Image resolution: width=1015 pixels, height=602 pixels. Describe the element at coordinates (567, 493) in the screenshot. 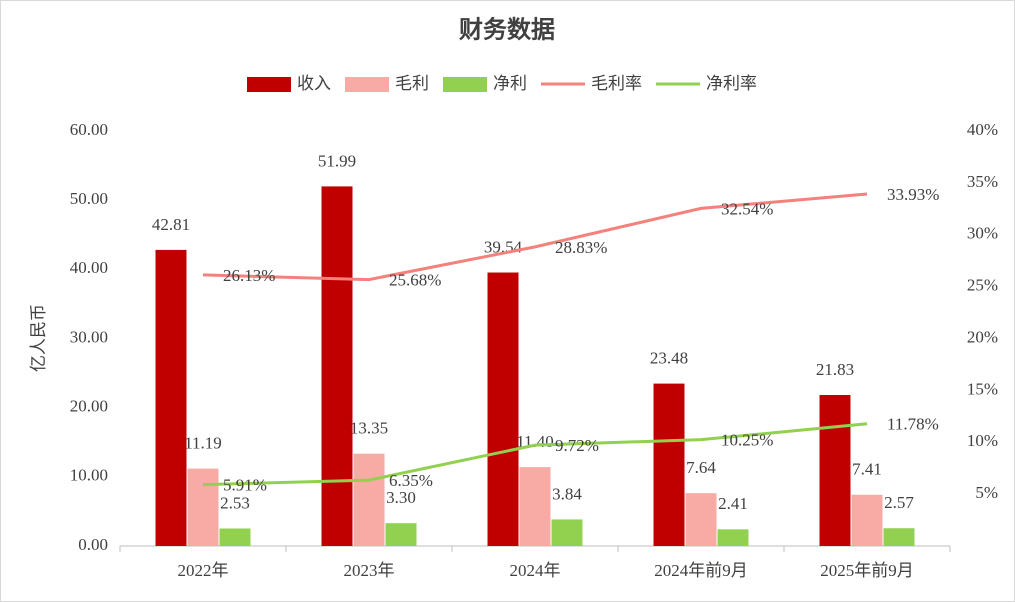

I see `bar-value-label: 3.84` at that location.